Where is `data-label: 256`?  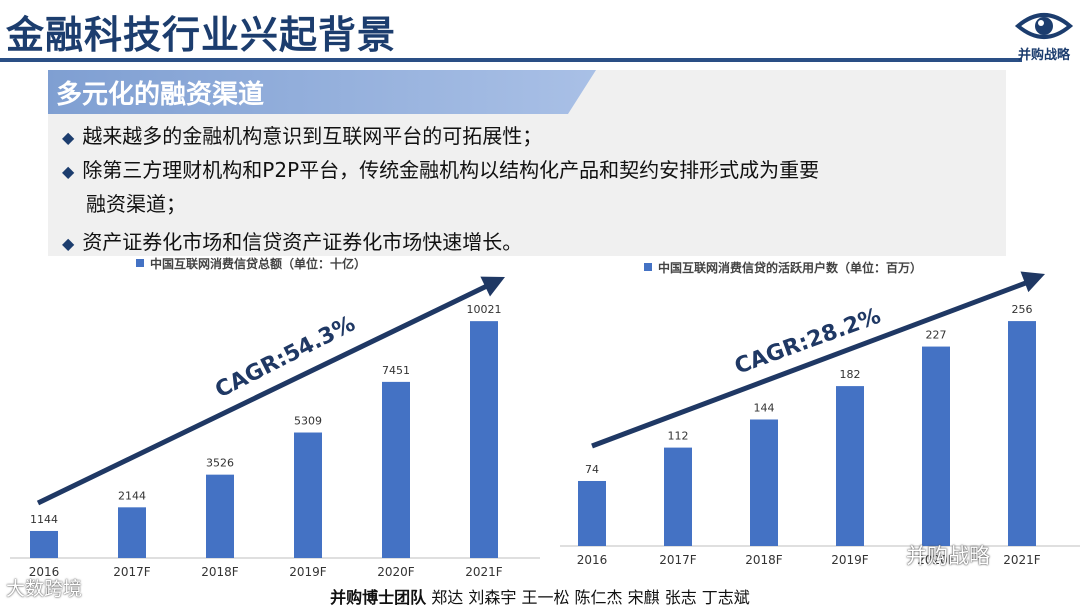
data-label: 256 is located at coordinates (1022, 309).